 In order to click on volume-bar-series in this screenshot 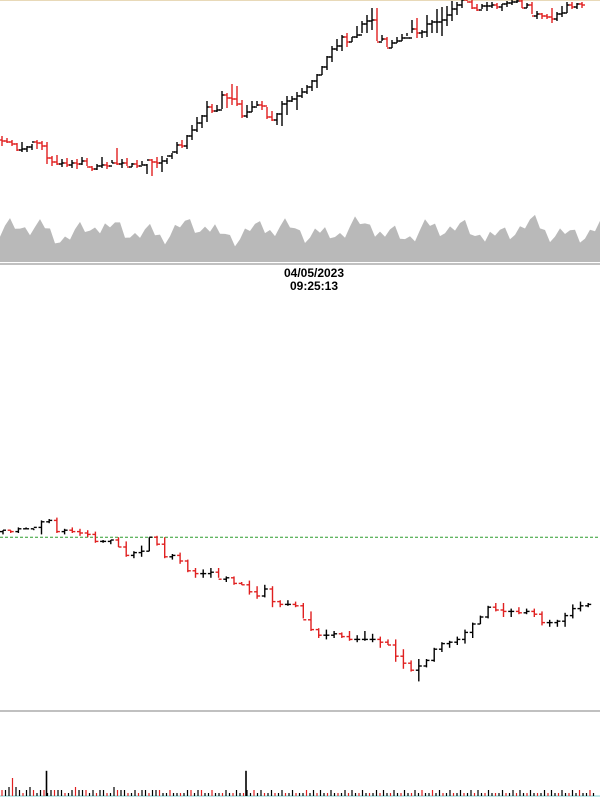, I will do `click(298, 783)`.